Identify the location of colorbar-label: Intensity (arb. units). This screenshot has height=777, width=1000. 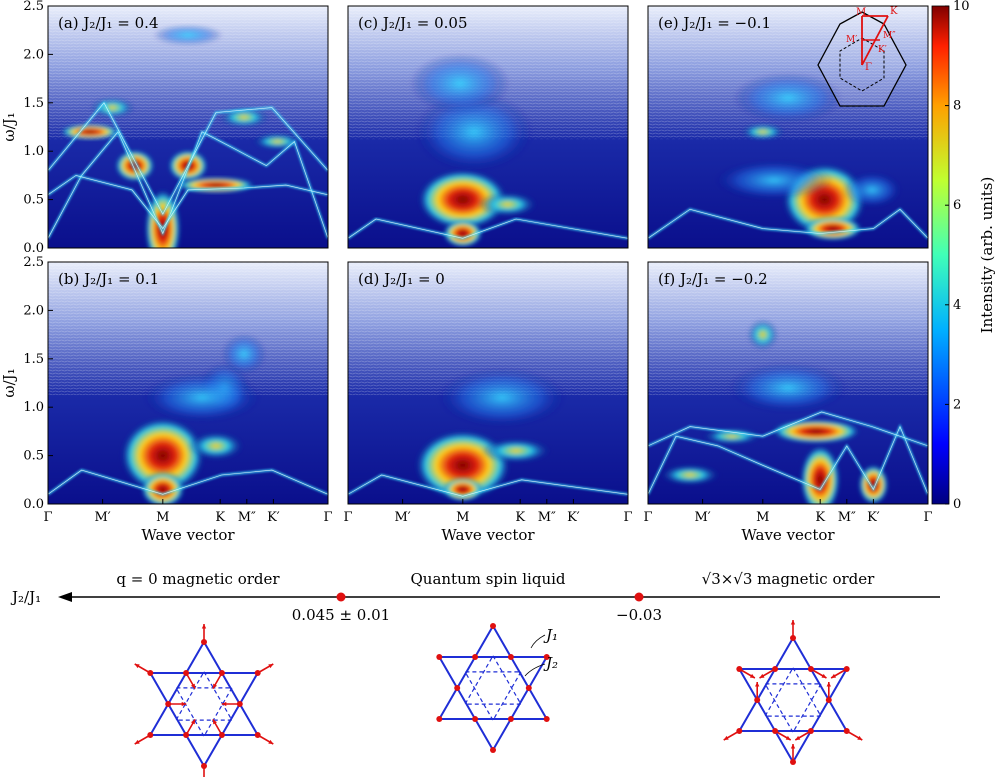
(987, 255).